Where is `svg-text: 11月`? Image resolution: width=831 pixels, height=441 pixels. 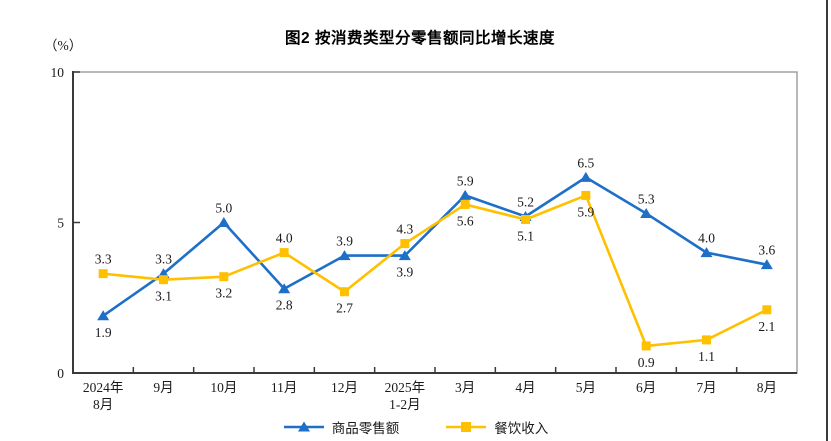 svg-text: 11月 is located at coordinates (284, 387).